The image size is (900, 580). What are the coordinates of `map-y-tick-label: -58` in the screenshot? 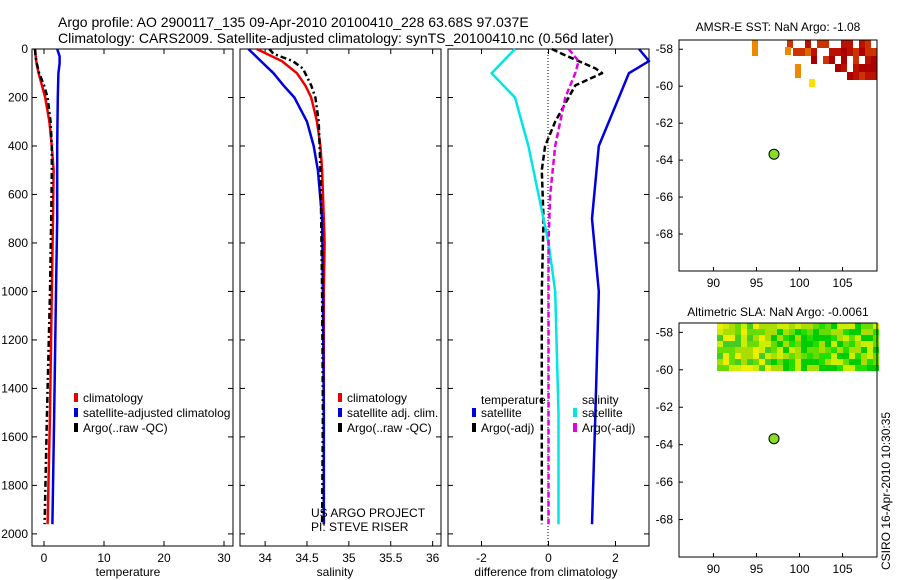 It's located at (665, 332).